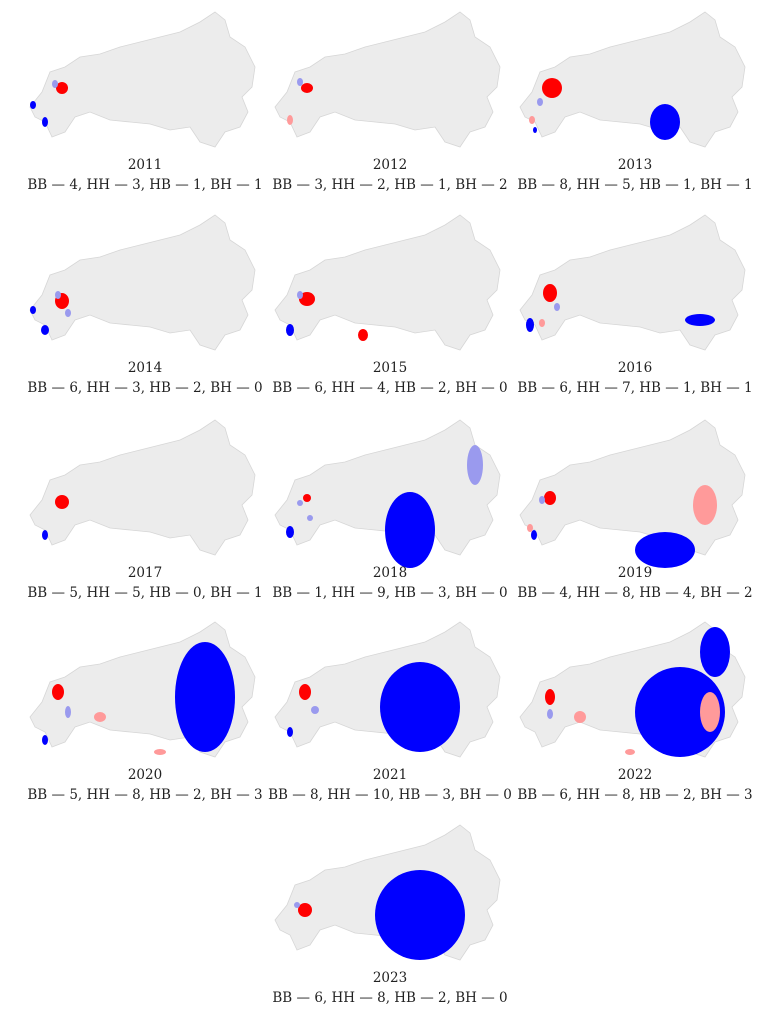  I want to click on map-panel: 2017 BB — 5, HH — 5, HB — 0, BH — 1, so click(145, 510).